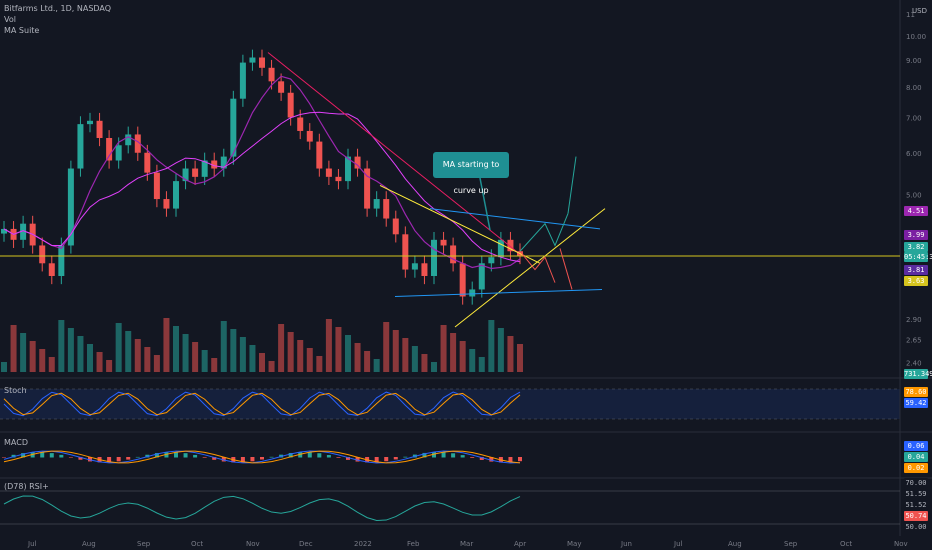 Image resolution: width=932 pixels, height=550 pixels. Describe the element at coordinates (919, 11) in the screenshot. I see `currency-label: USD` at that location.